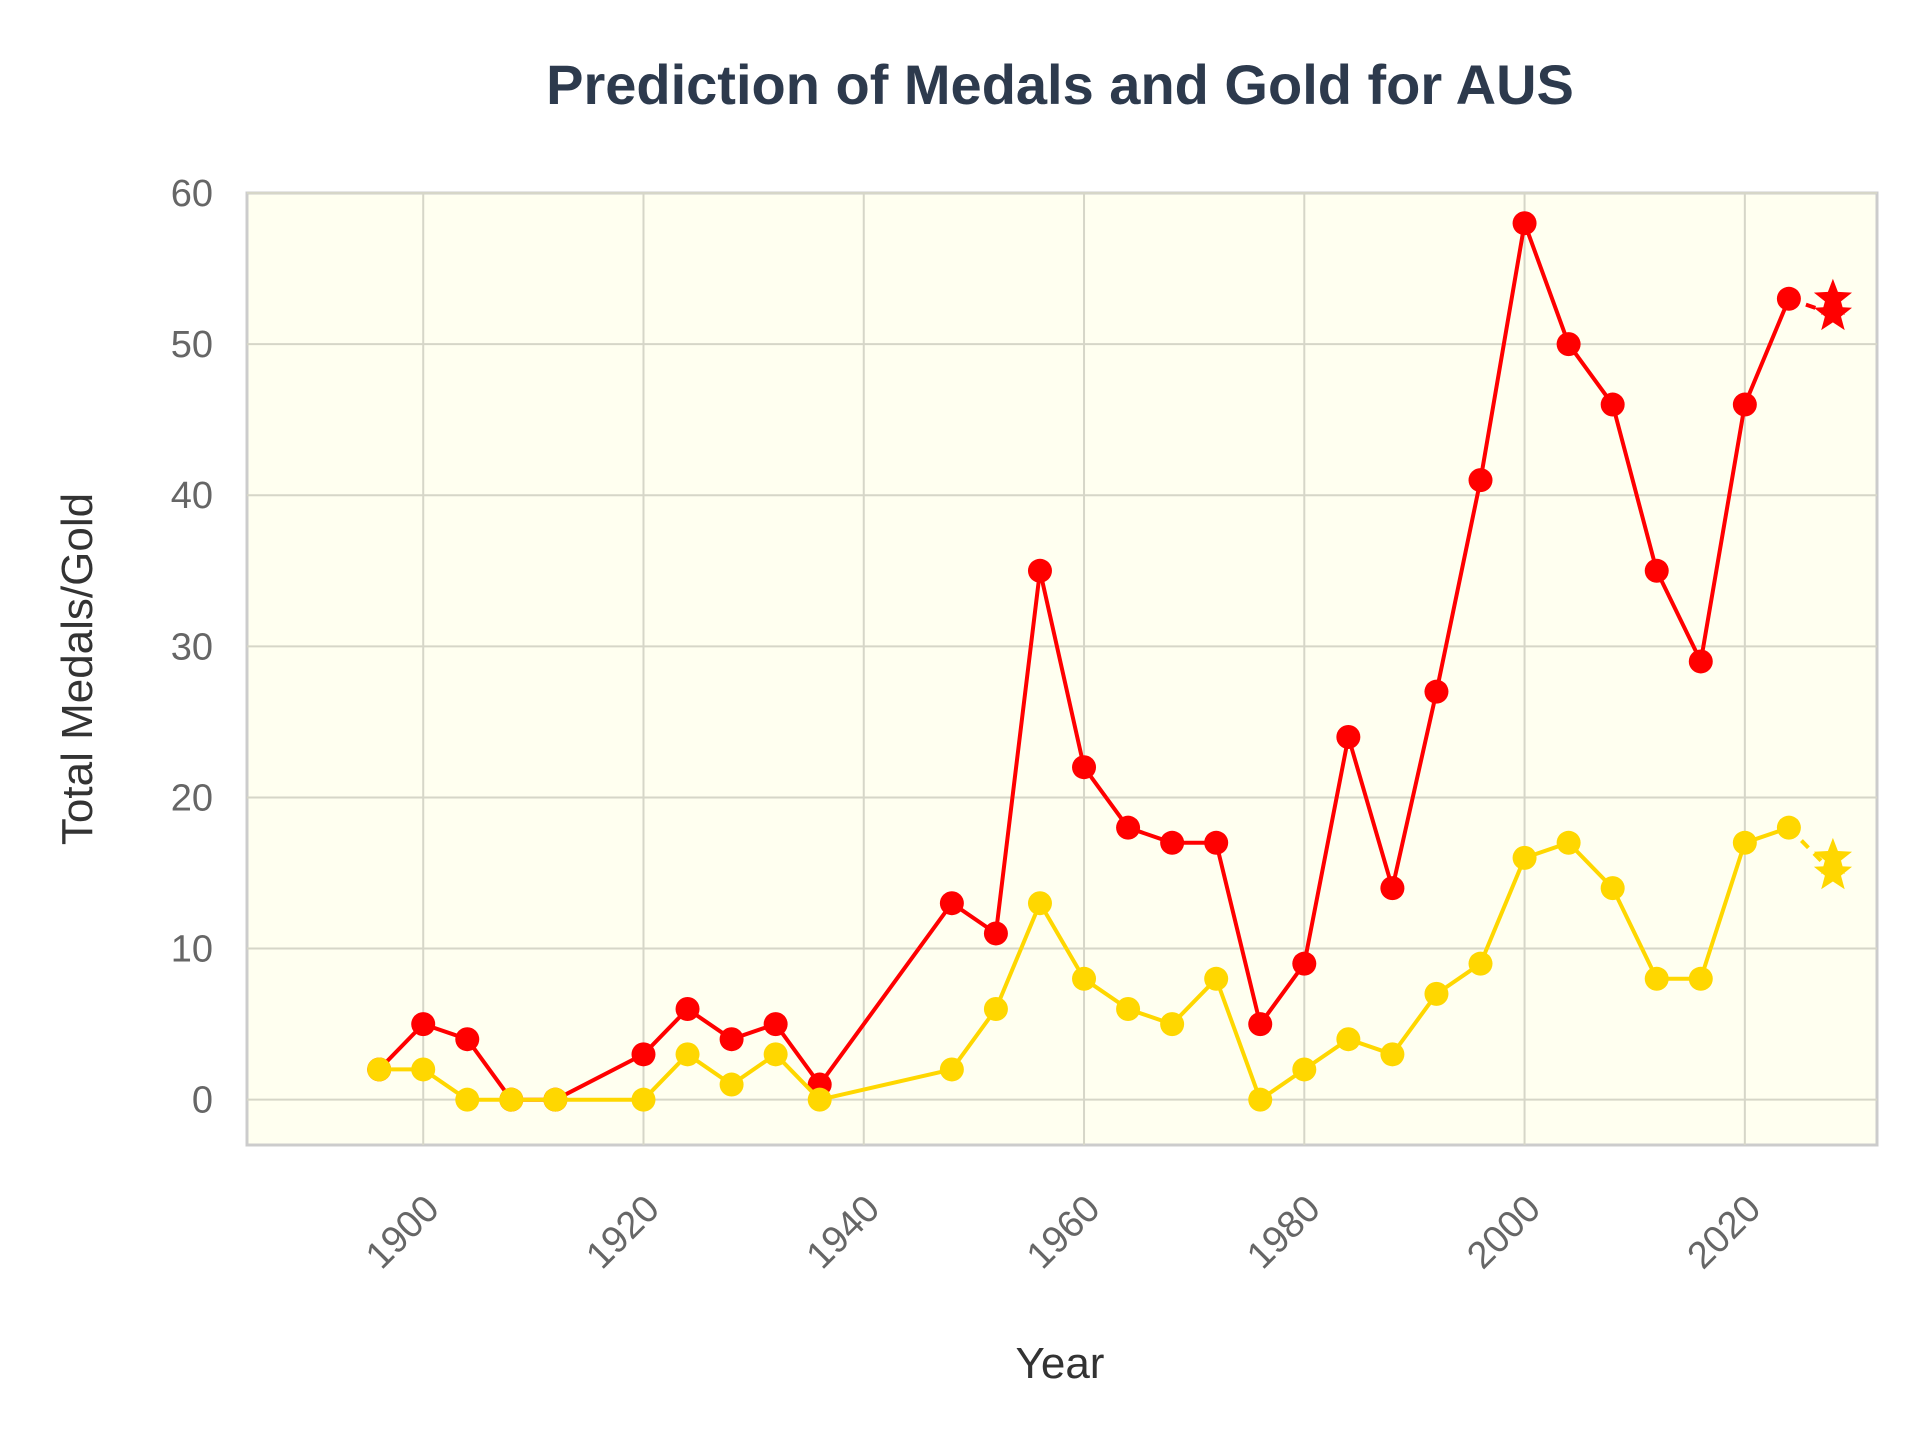 This screenshot has height=1440, width=1920. I want to click on x-tick-label: 1900, so click(402, 1232).